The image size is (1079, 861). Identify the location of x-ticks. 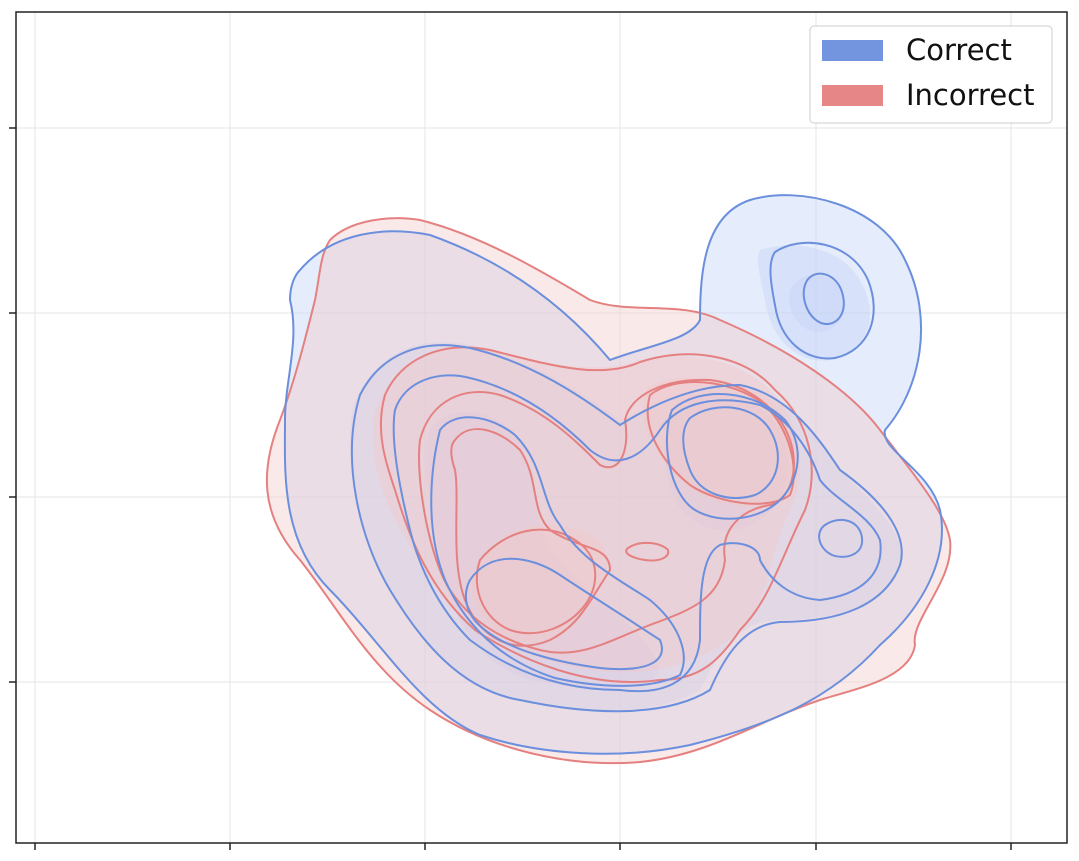
(523, 846).